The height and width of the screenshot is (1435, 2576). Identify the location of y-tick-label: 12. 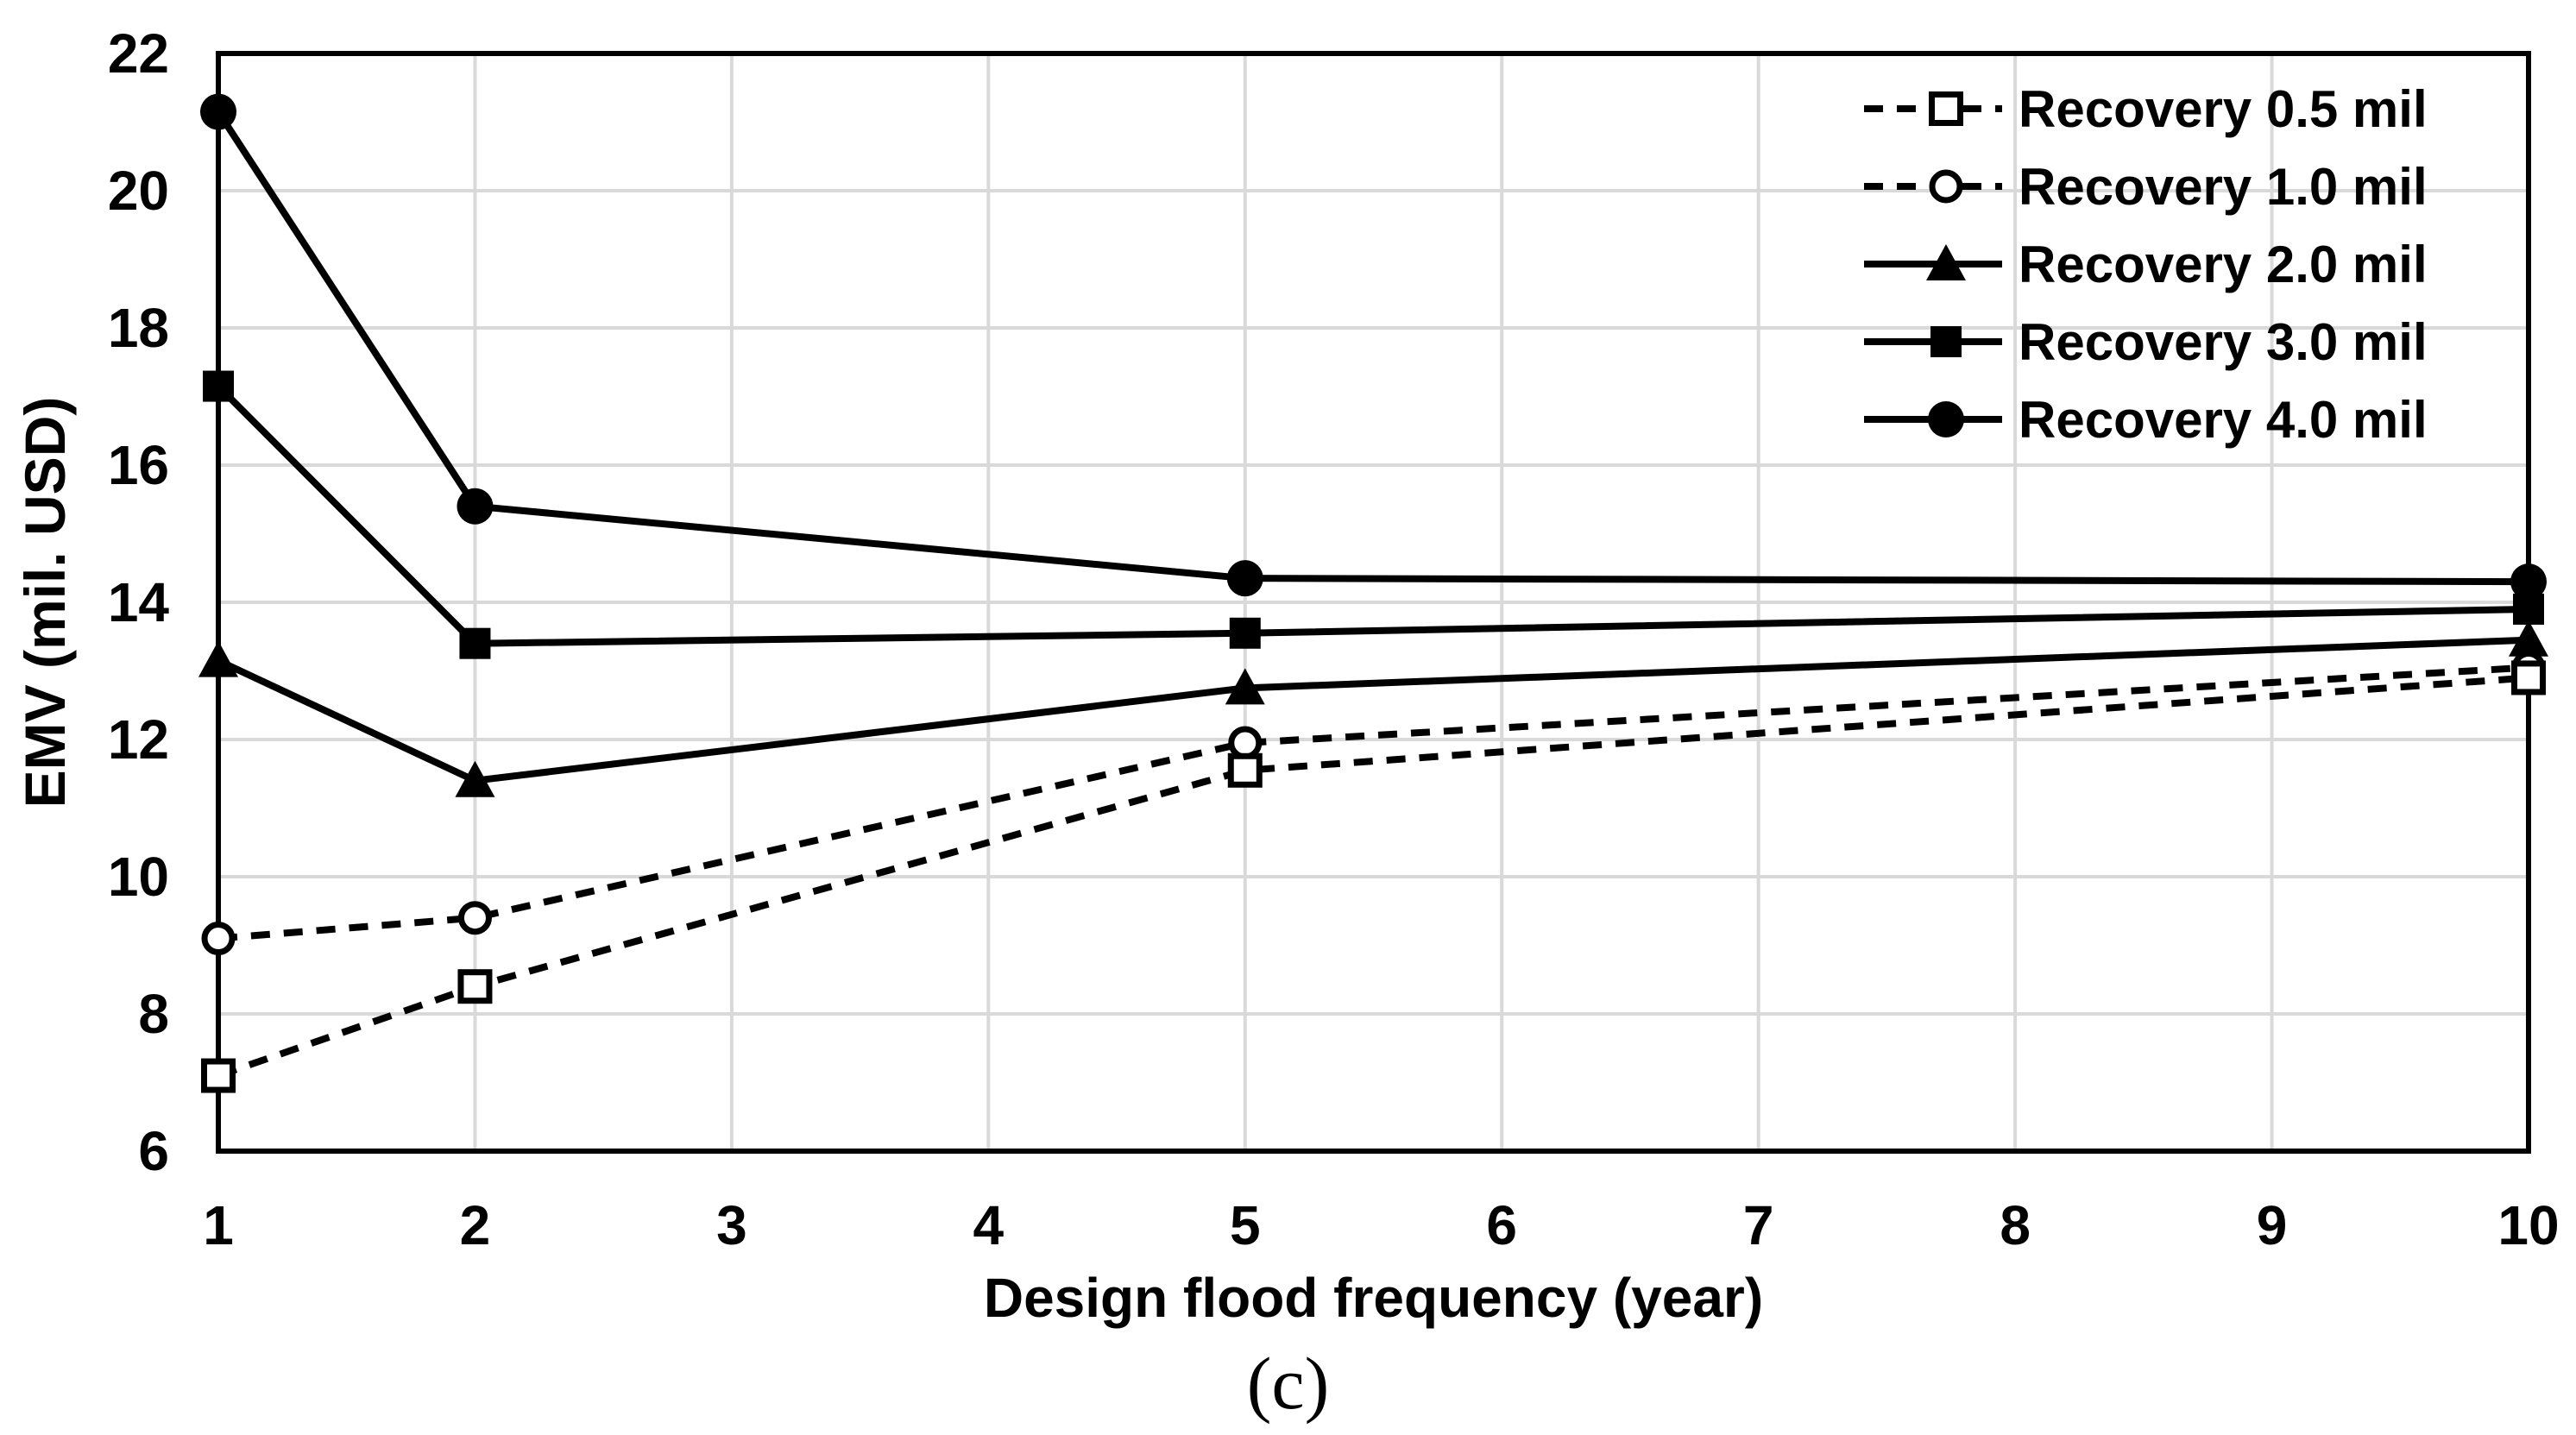
(139, 739).